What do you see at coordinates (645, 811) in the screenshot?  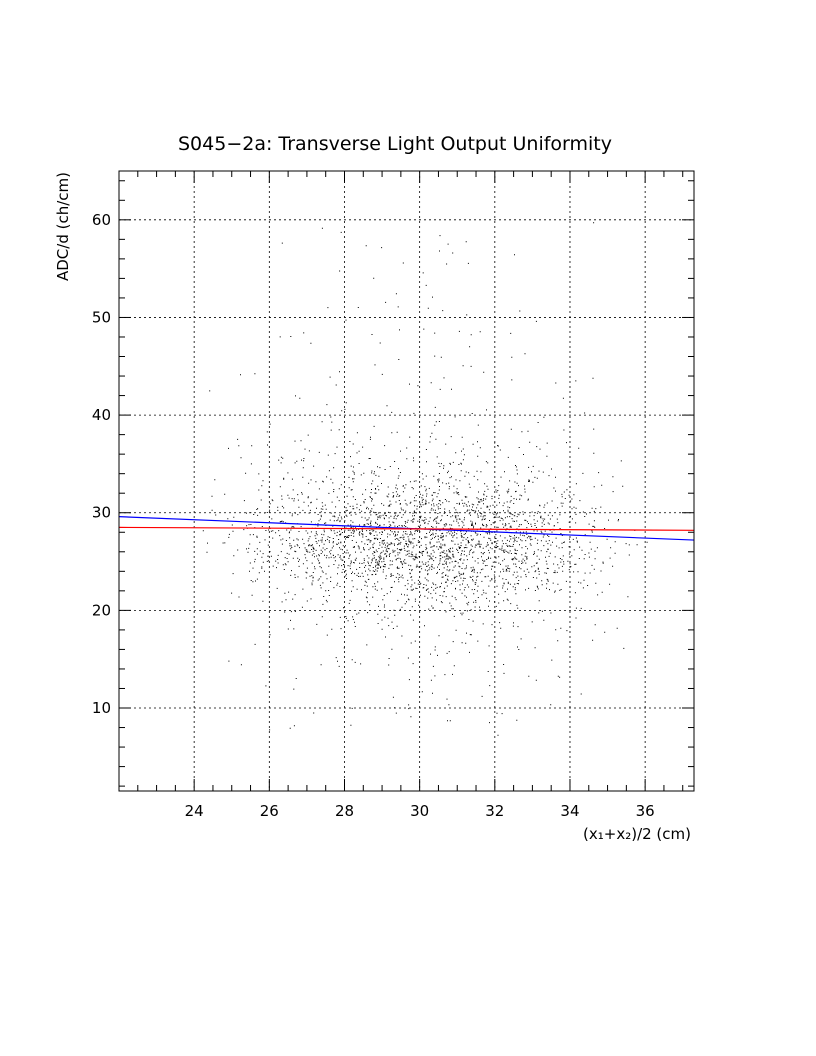 I see `x-tick-label: 36` at bounding box center [645, 811].